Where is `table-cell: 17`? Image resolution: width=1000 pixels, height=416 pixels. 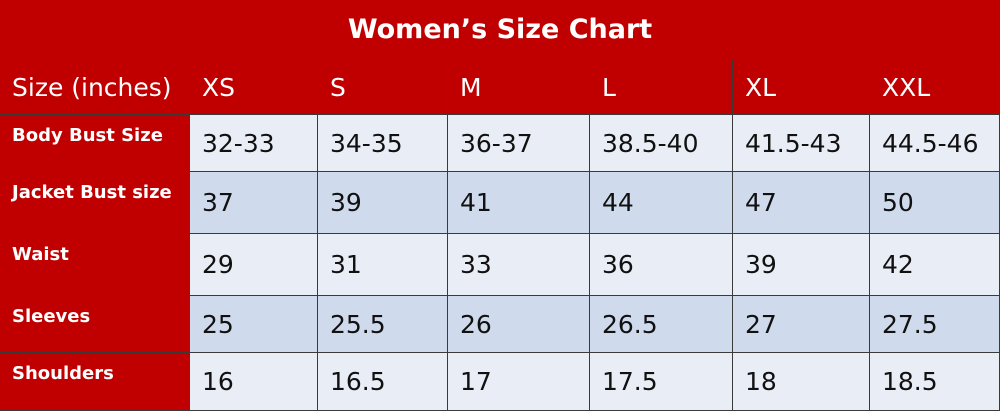 table-cell: 17 is located at coordinates (519, 382).